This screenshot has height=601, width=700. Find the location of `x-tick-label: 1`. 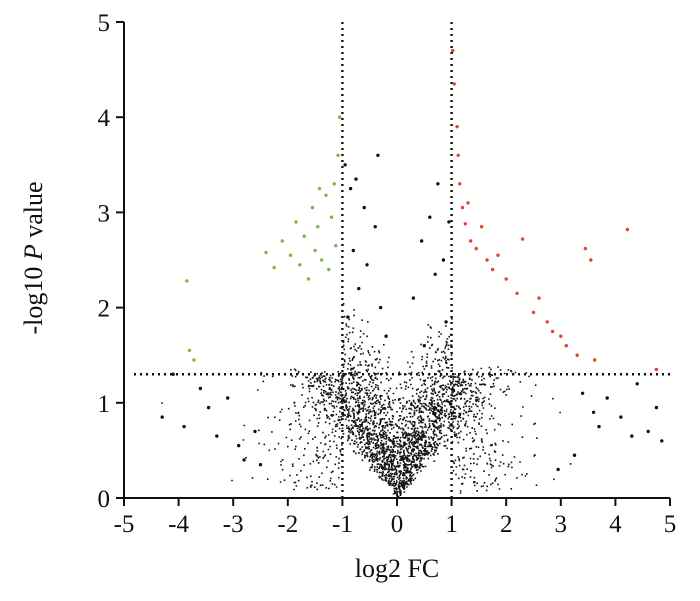

x-tick-label: 1 is located at coordinates (451, 524).